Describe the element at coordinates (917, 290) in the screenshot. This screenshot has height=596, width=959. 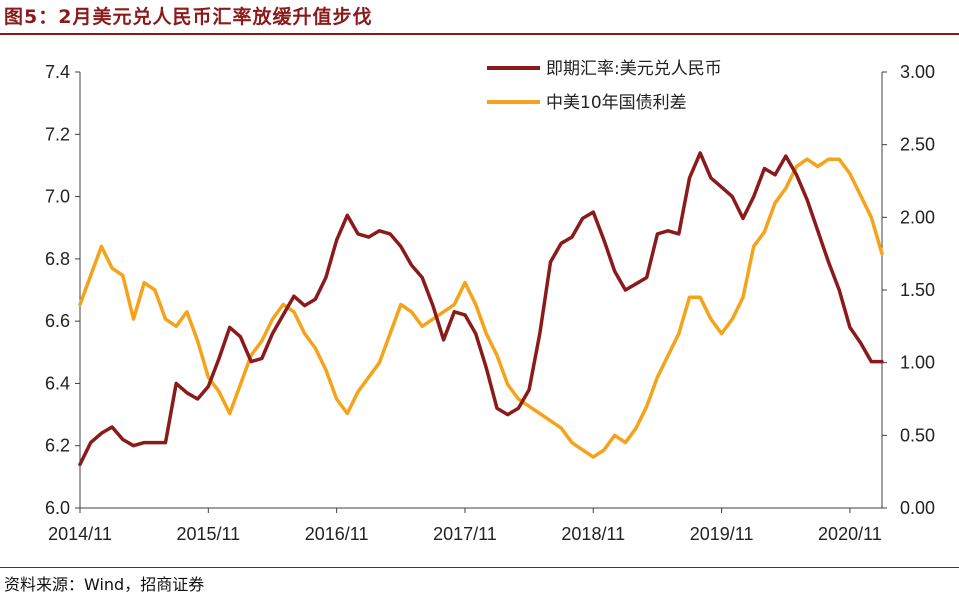
I see `right-tick-label: 1.50` at that location.